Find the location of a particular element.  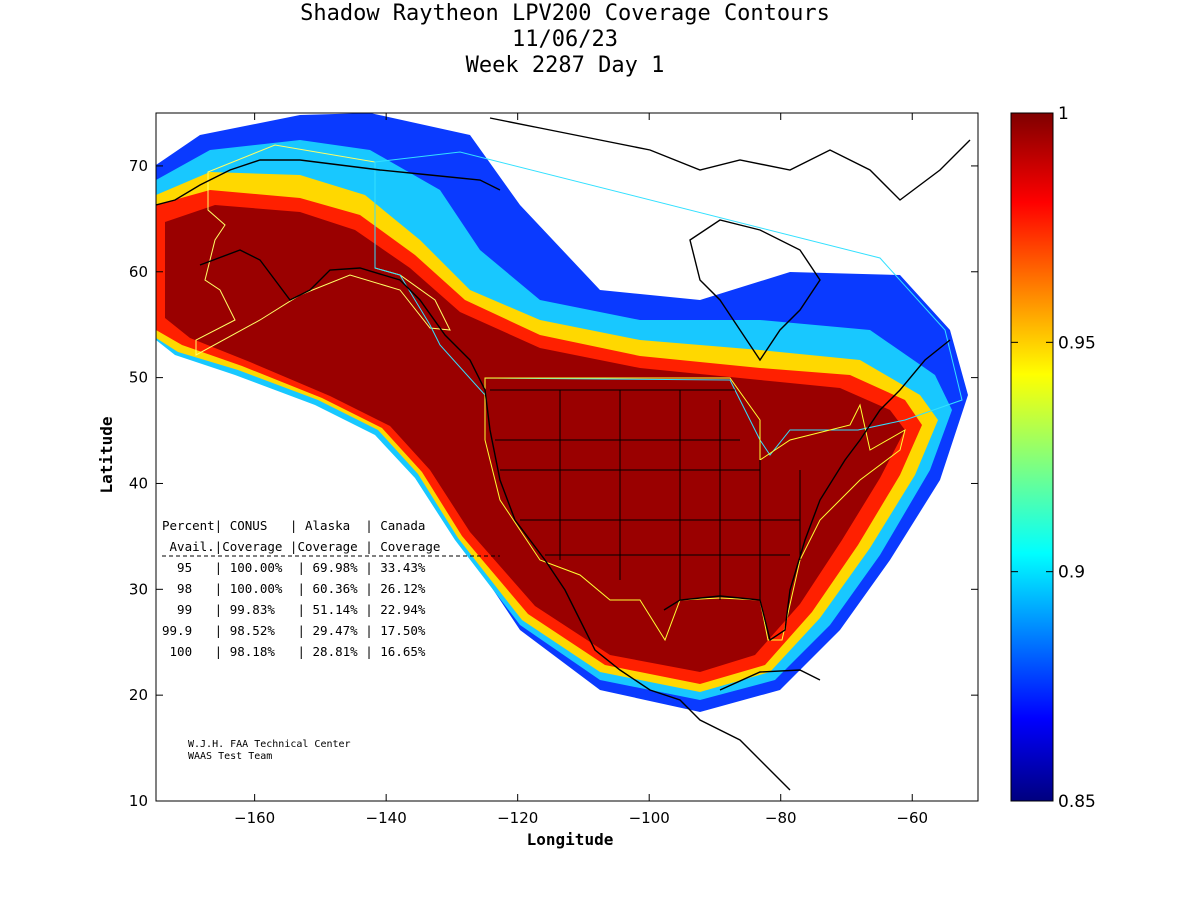

y-tick-label: 30 is located at coordinates (138, 589).